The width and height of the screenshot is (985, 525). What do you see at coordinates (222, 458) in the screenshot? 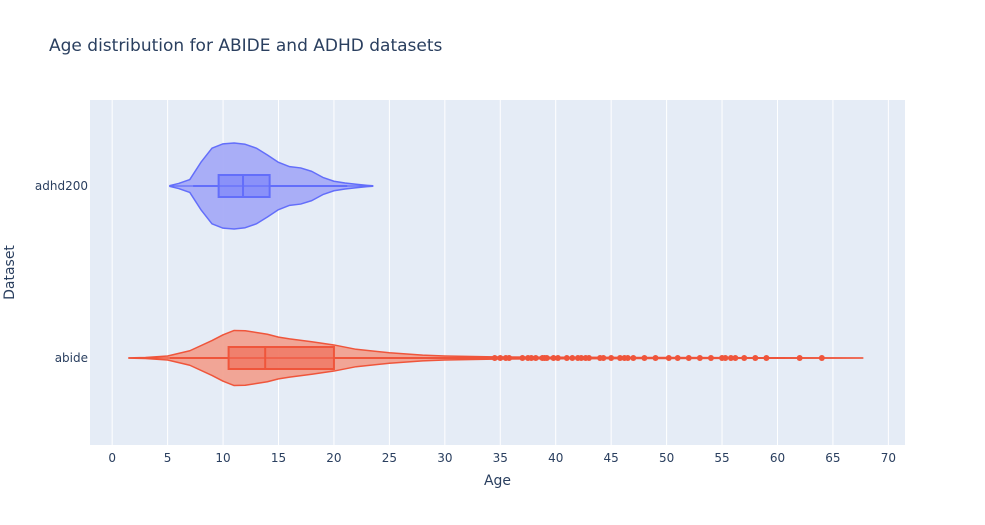
I see `x-tick-label: 10` at bounding box center [222, 458].